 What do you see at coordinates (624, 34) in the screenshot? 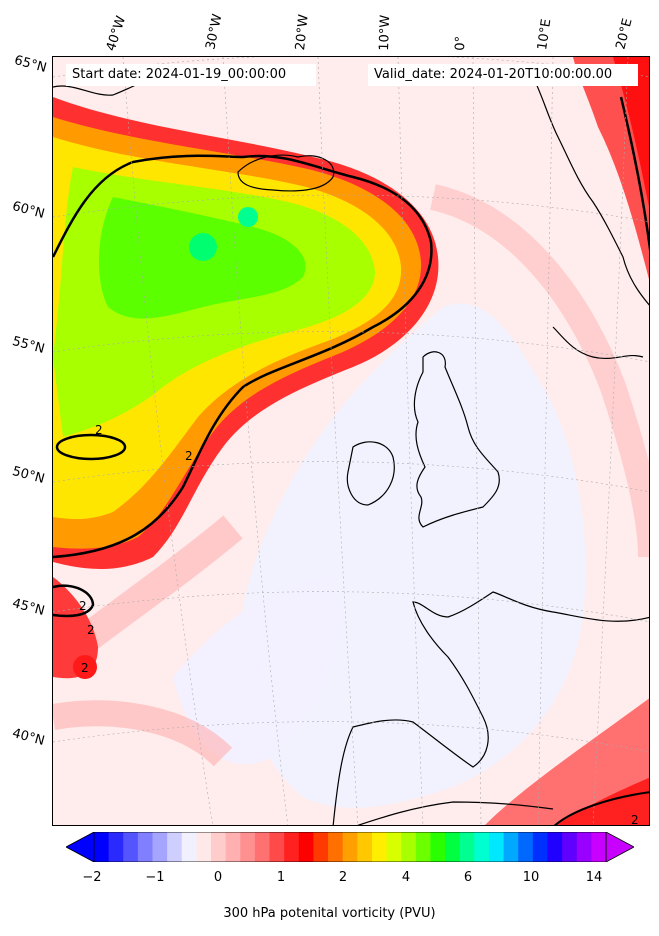
I see `lon-label-20e: 20°E` at bounding box center [624, 34].